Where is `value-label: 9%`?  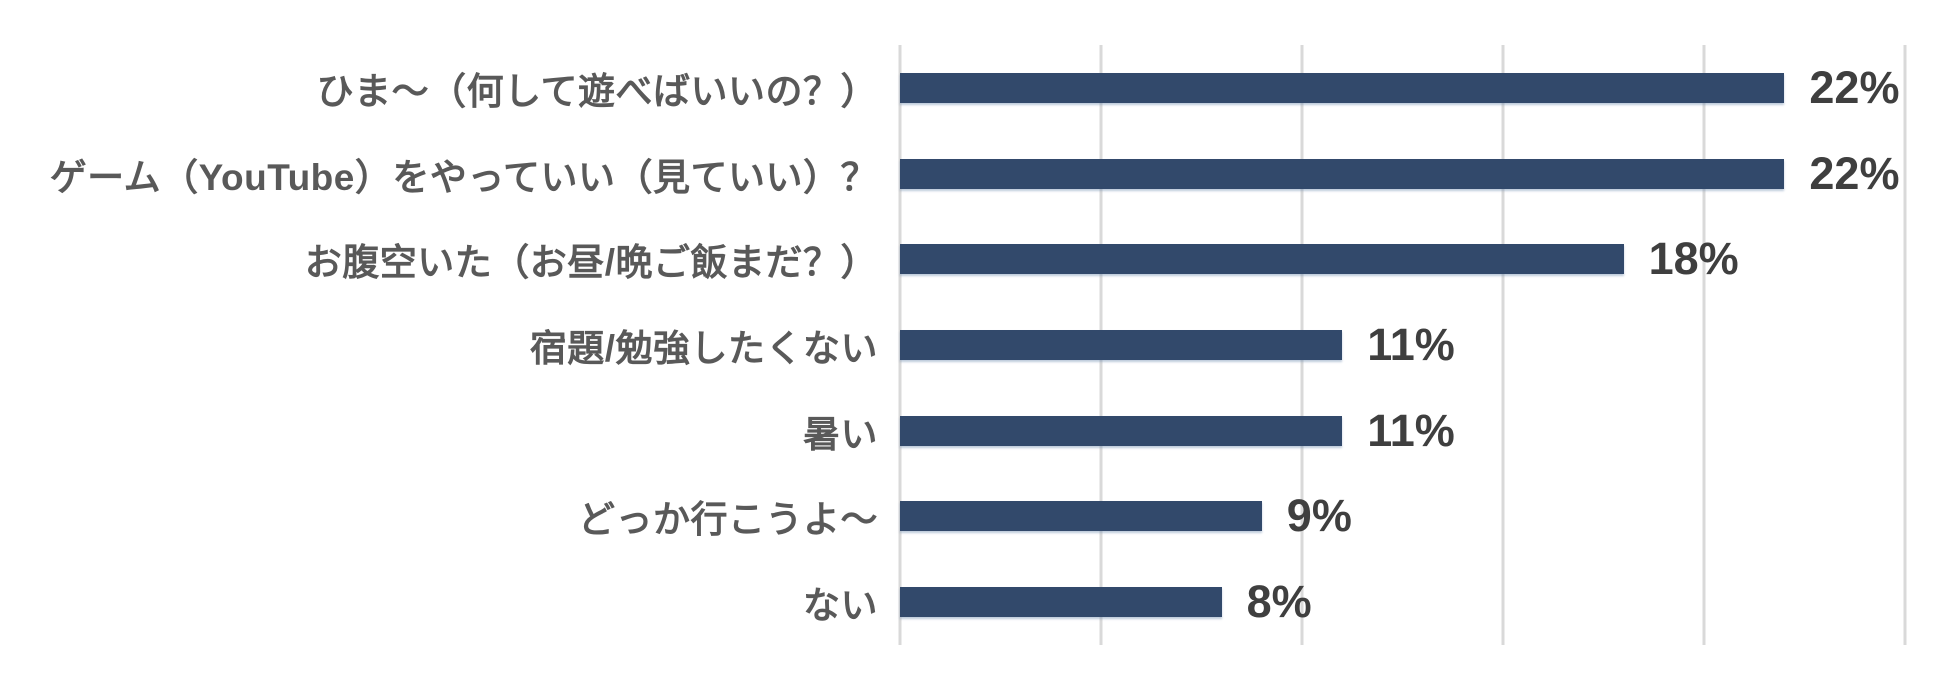
value-label: 9% is located at coordinates (1319, 516).